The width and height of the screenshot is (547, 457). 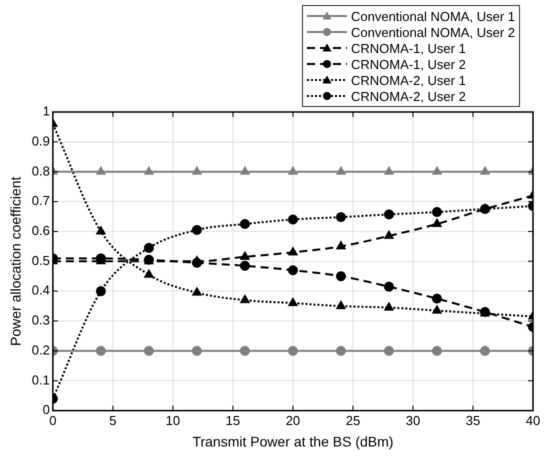 I want to click on y-tick-label: 0.2, so click(x=41, y=350).